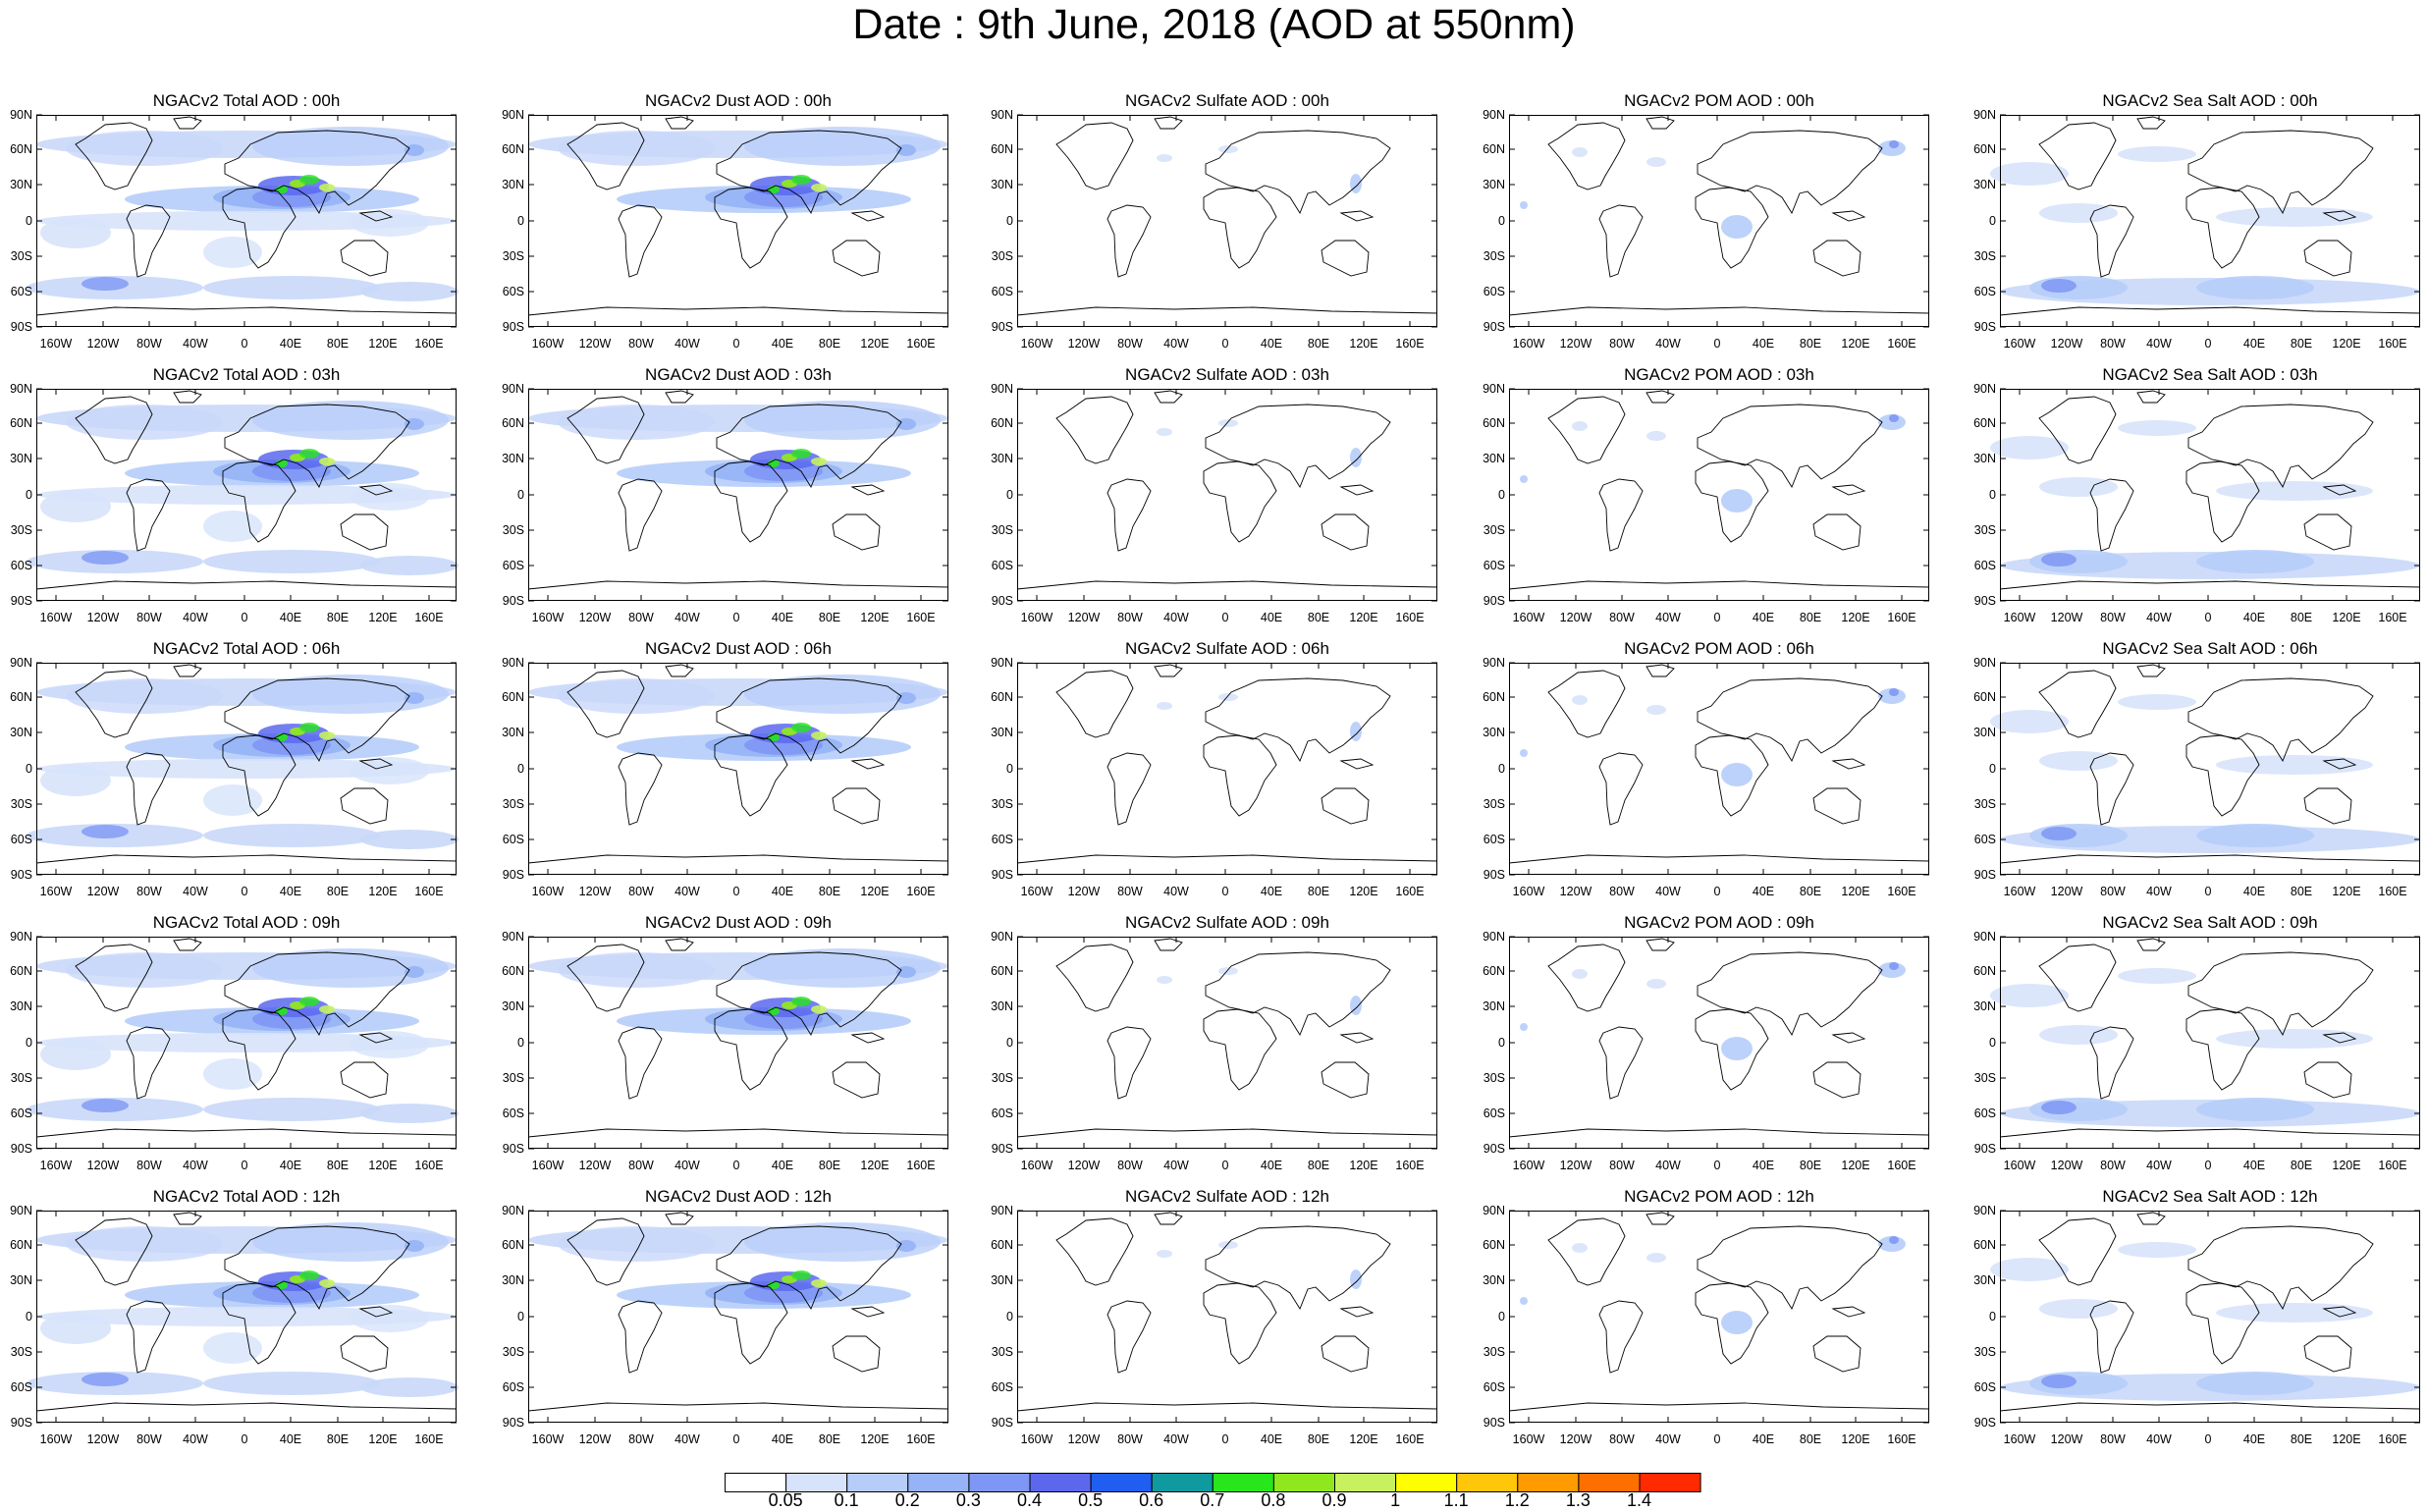 The image size is (2428, 1512). Describe the element at coordinates (1212, 1500) in the screenshot. I see `colorbar-label: 0.7` at that location.